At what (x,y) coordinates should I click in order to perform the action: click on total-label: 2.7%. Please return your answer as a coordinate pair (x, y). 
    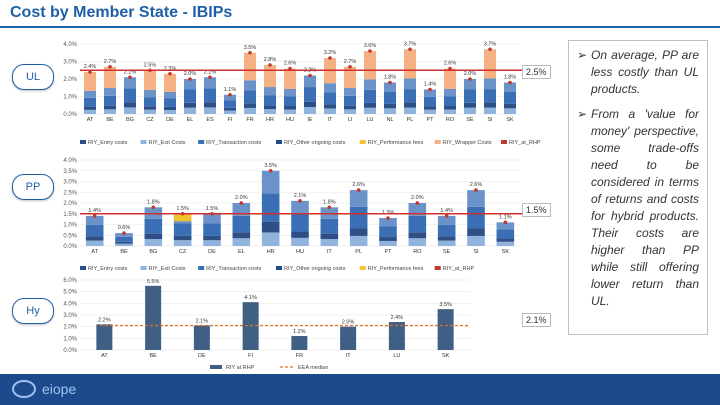
    Looking at the image, I should click on (110, 62).